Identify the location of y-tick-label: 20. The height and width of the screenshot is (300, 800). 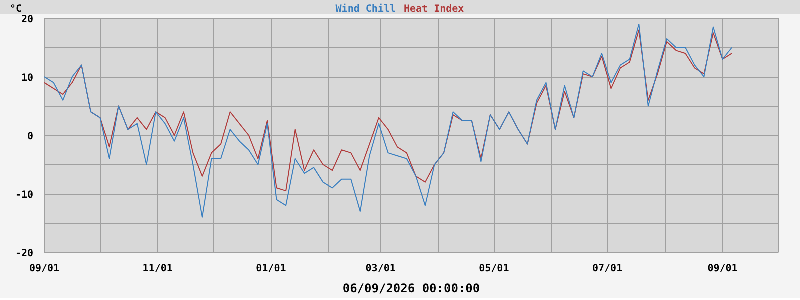
(27, 20).